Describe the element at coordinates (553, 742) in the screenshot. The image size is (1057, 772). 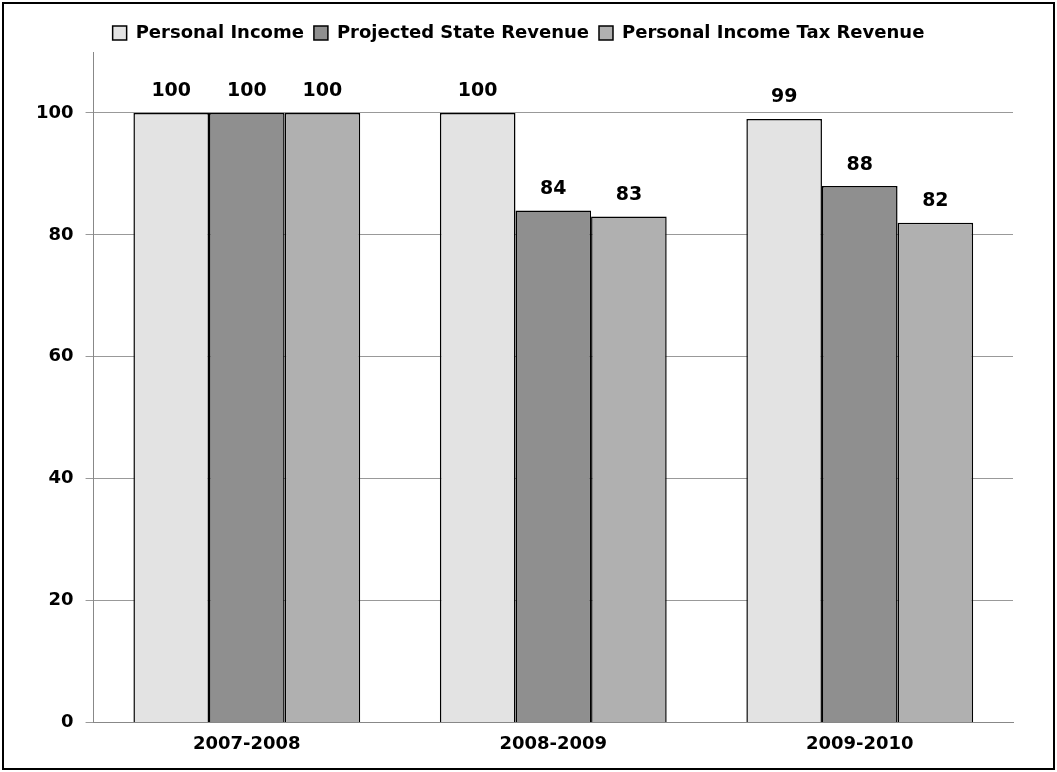
I see `x-tick-label: 2008-2009` at that location.